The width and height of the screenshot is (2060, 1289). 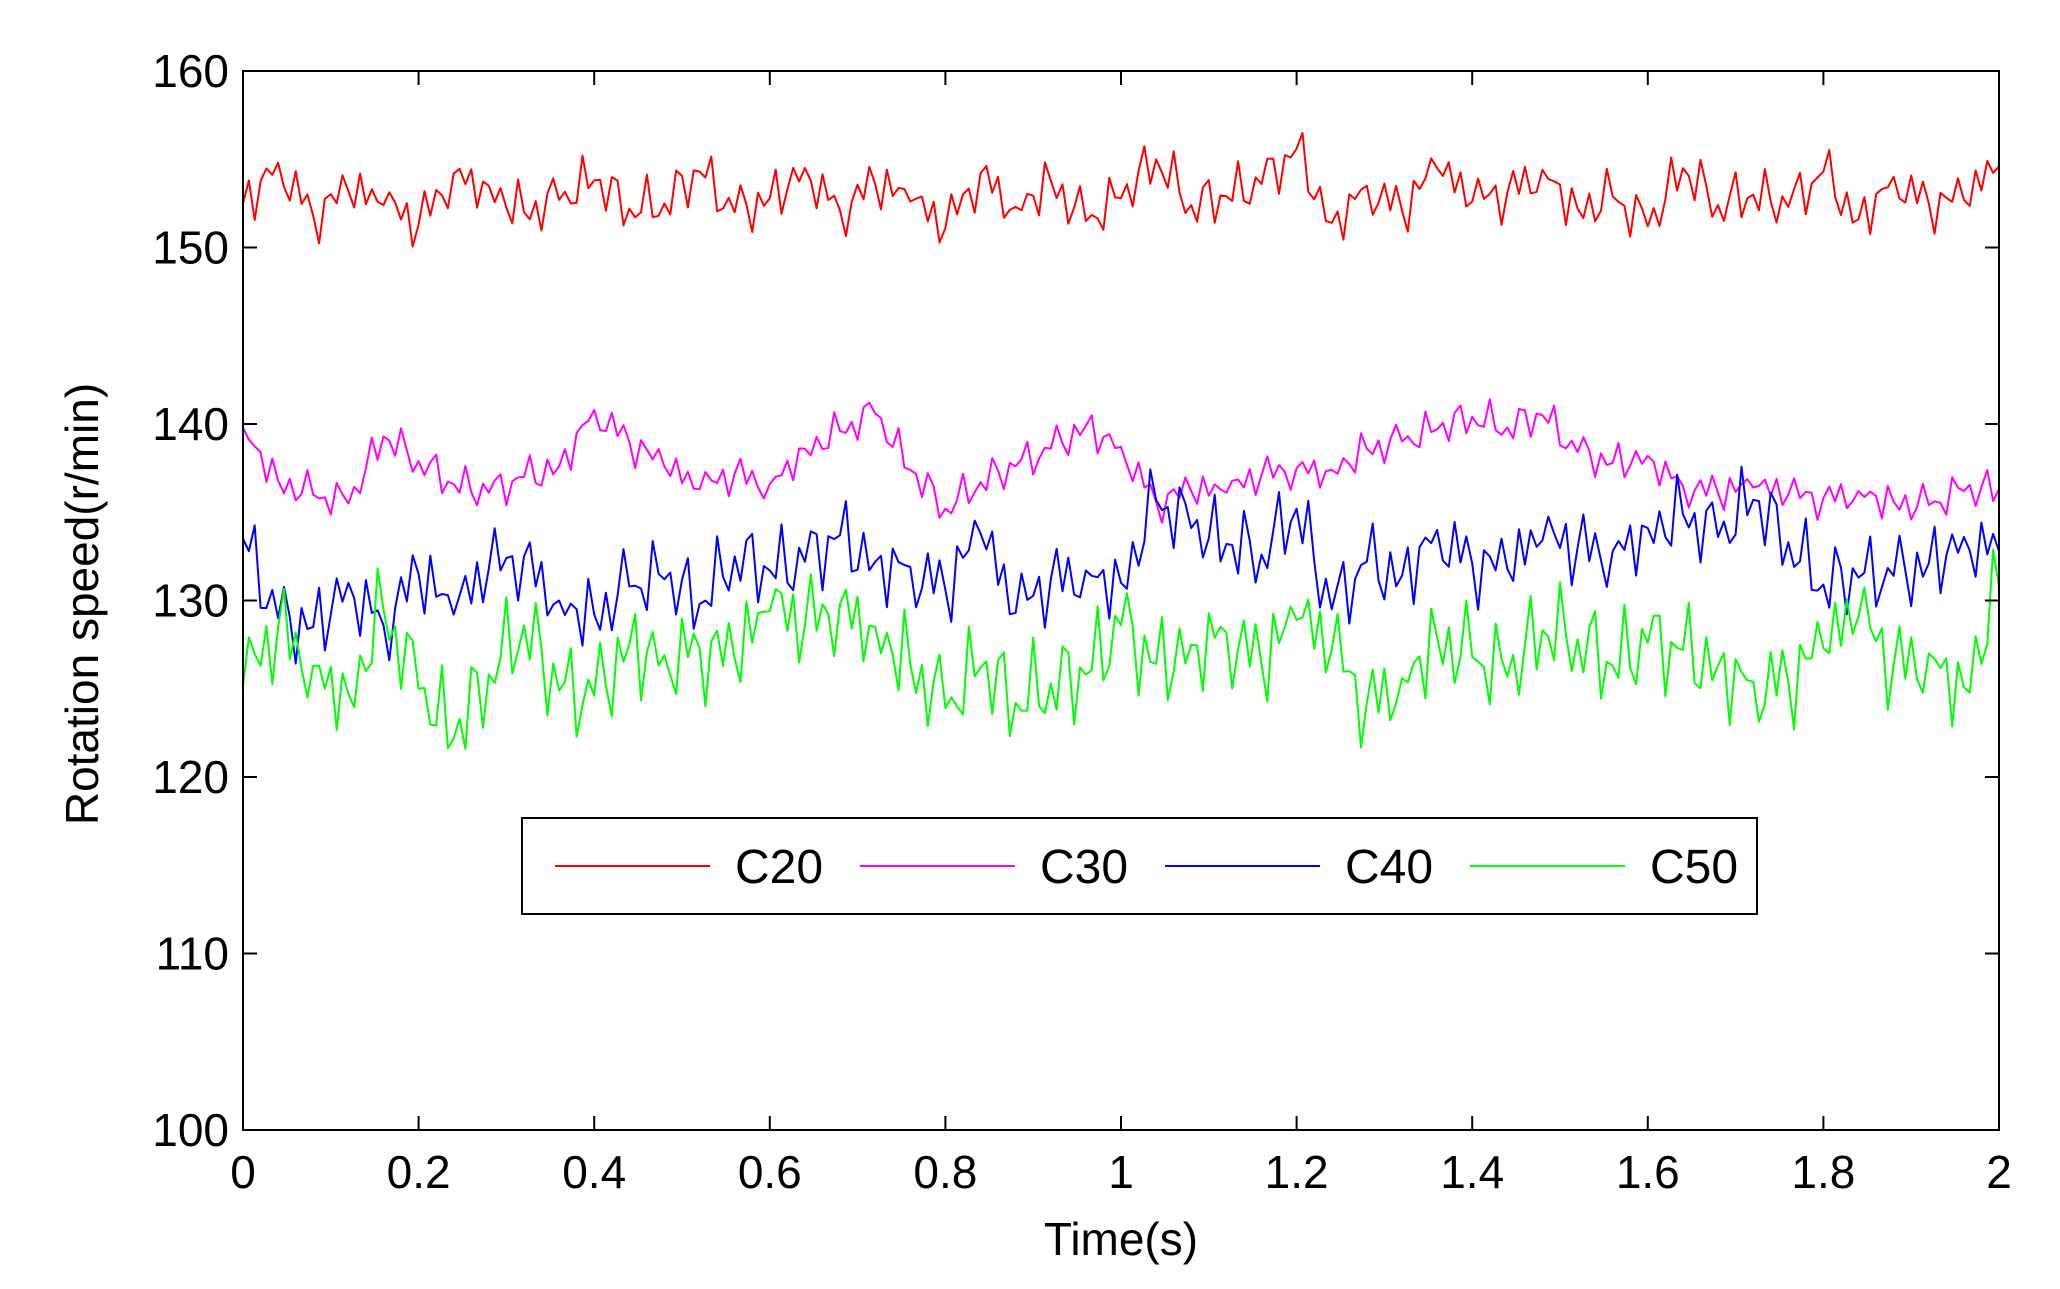 What do you see at coordinates (243, 1172) in the screenshot?
I see `x-tick-label: 0` at bounding box center [243, 1172].